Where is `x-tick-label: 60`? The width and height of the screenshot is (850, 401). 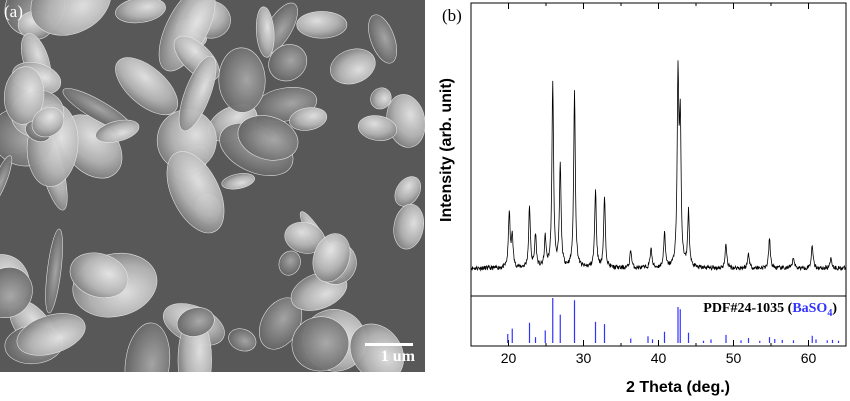 x-tick-label: 60 is located at coordinates (809, 358).